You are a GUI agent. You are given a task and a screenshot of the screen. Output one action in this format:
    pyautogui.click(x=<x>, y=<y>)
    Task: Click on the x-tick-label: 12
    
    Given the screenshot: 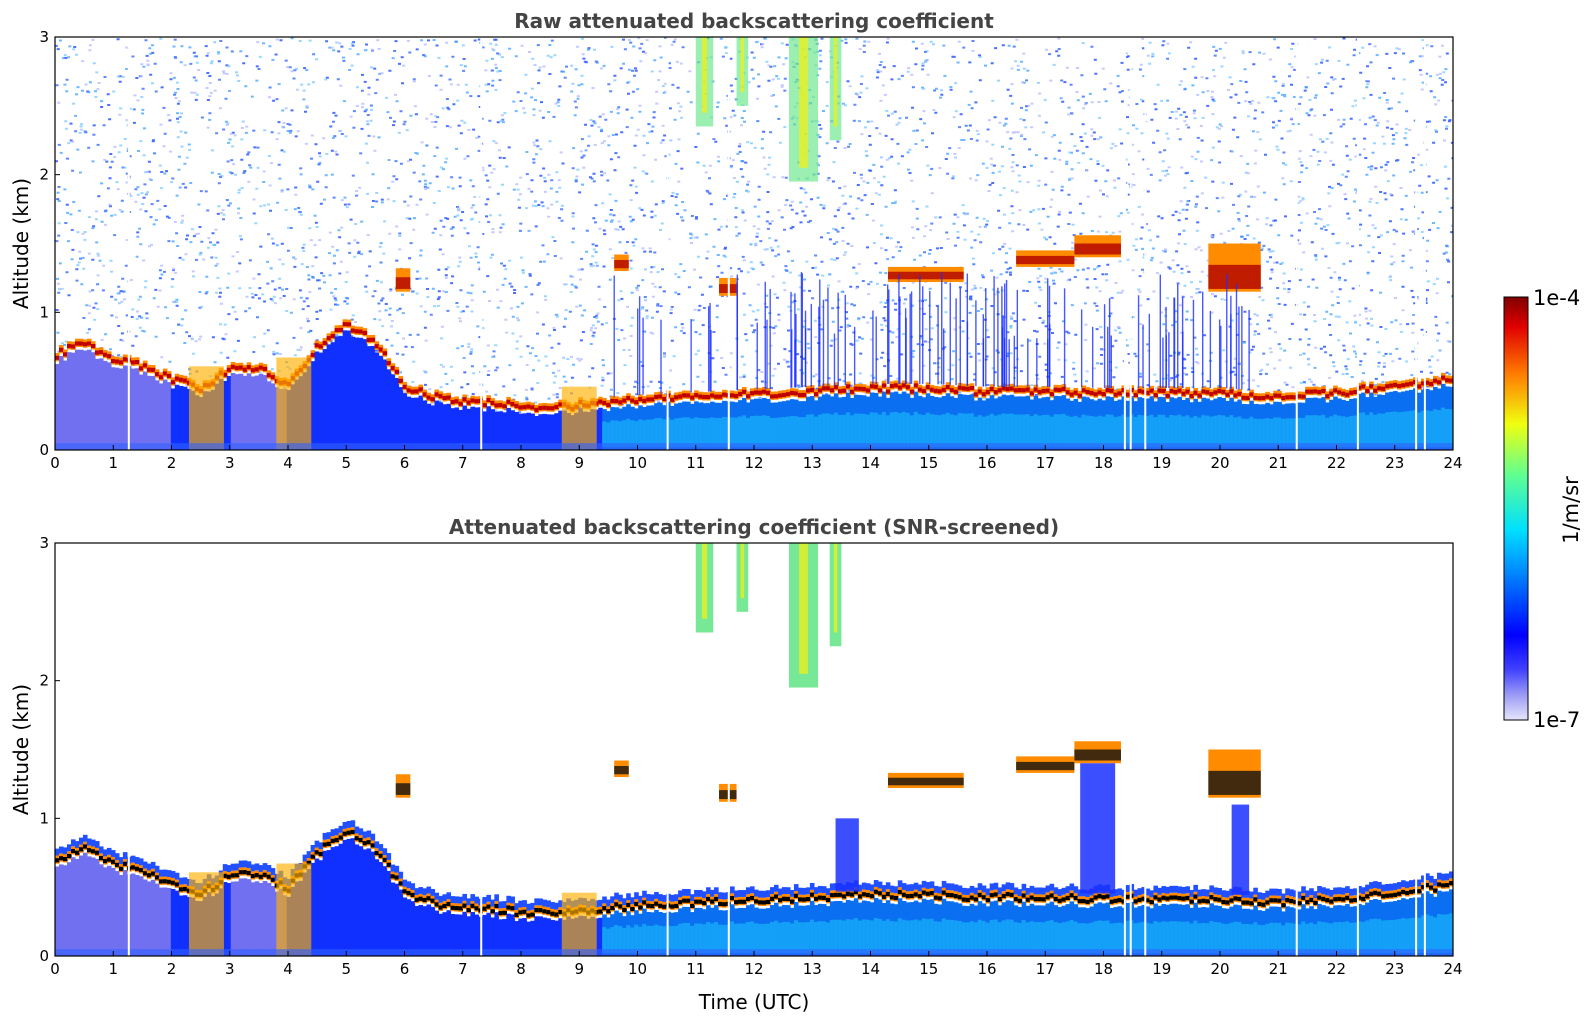 What is the action you would take?
    pyautogui.click(x=753, y=969)
    